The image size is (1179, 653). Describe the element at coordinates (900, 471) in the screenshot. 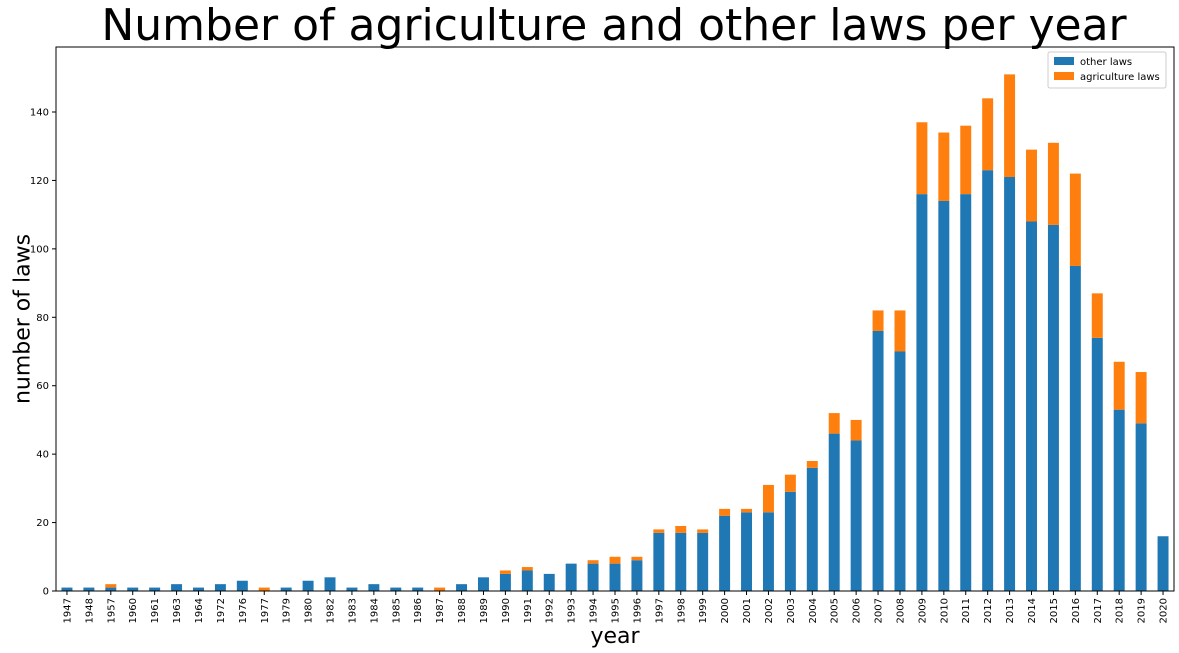

I see `bar-other-2008` at that location.